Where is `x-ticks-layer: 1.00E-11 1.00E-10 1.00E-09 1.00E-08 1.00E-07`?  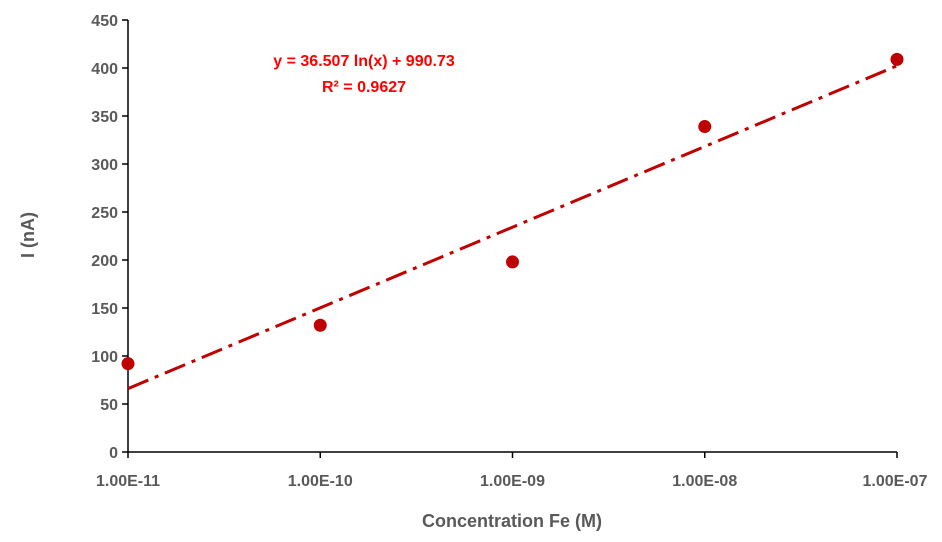
x-ticks-layer: 1.00E-11 1.00E-10 1.00E-09 1.00E-08 1.00E-07 is located at coordinates (512, 471).